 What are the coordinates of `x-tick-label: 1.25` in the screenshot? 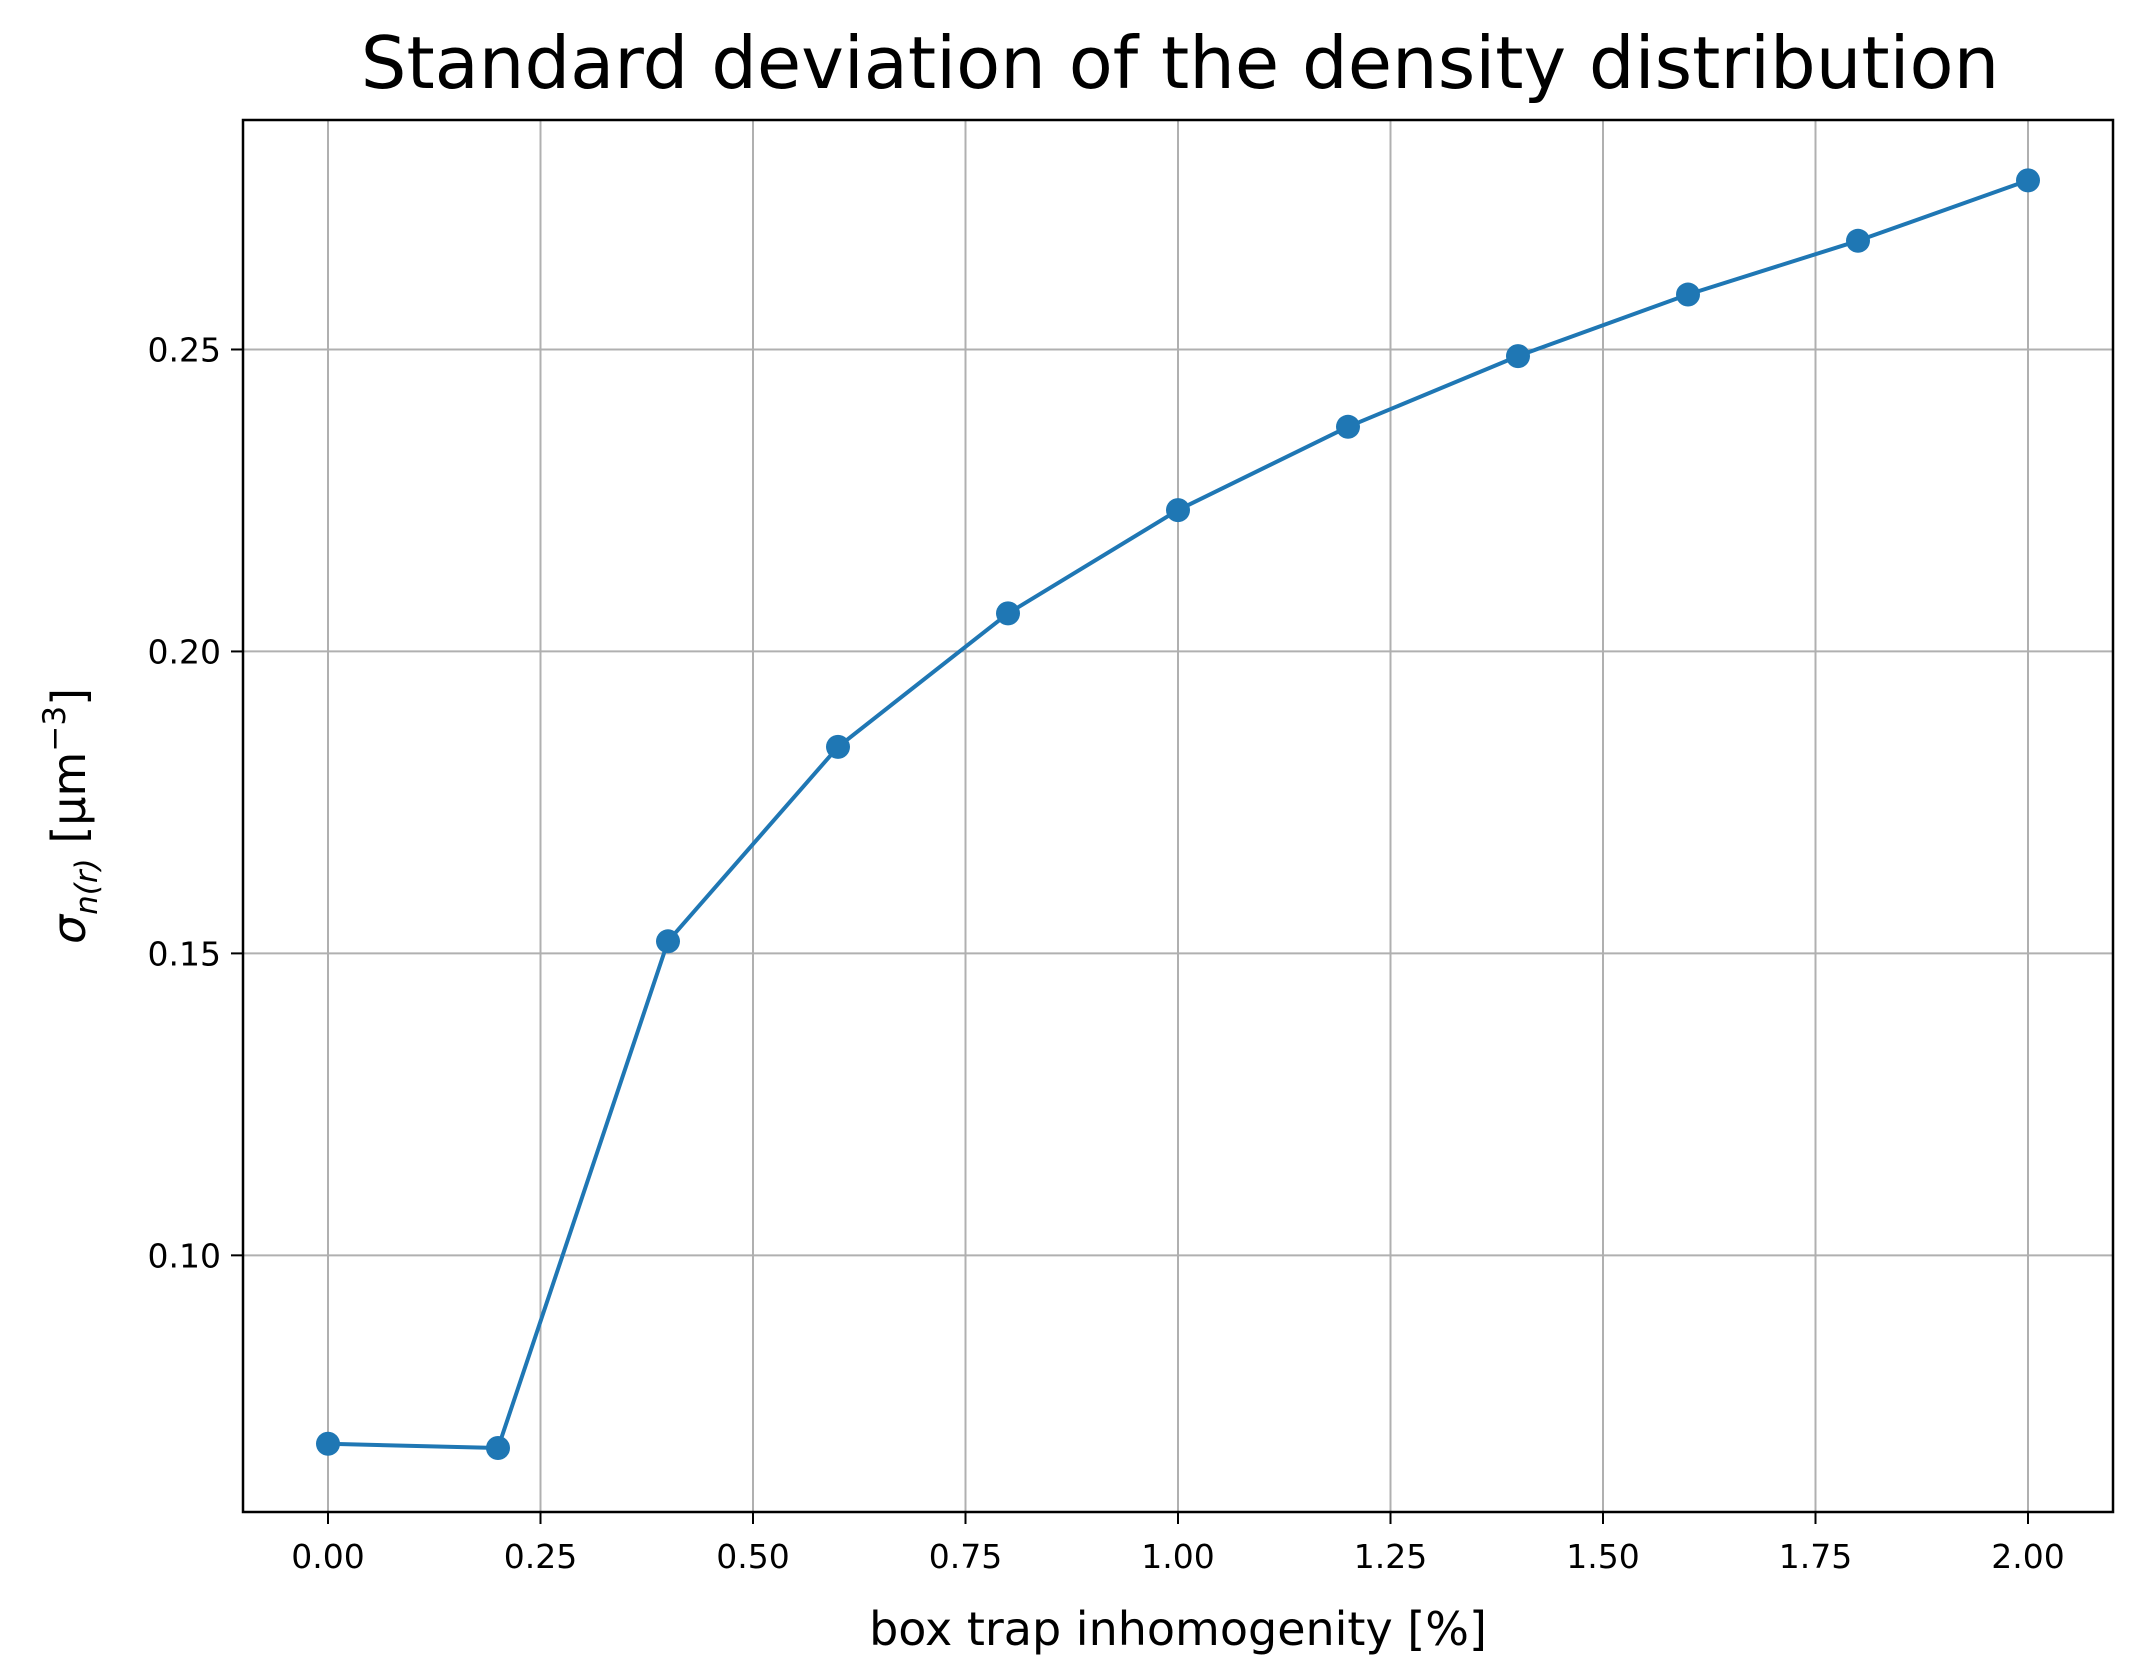 It's located at (1390, 1556).